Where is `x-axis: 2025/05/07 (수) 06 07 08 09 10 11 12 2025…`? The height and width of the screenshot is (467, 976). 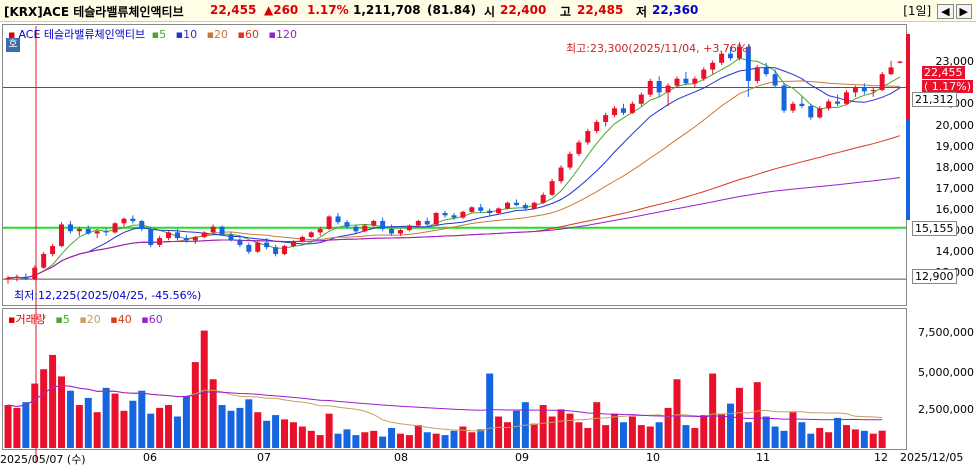 x-axis: 2025/05/07 (수) 06 07 08 09 10 11 12 2025… is located at coordinates (488, 458).